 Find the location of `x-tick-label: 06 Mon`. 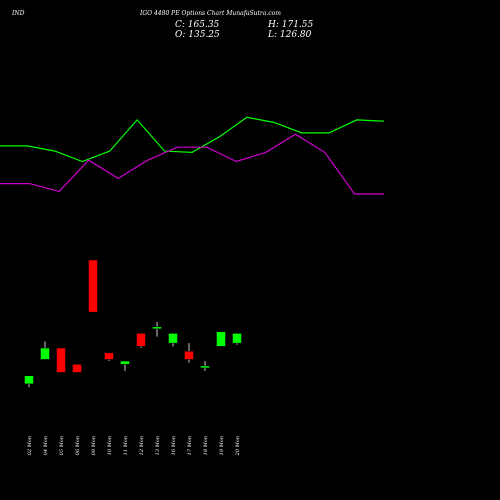

x-tick-label: 06 Mon is located at coordinates (78, 445).